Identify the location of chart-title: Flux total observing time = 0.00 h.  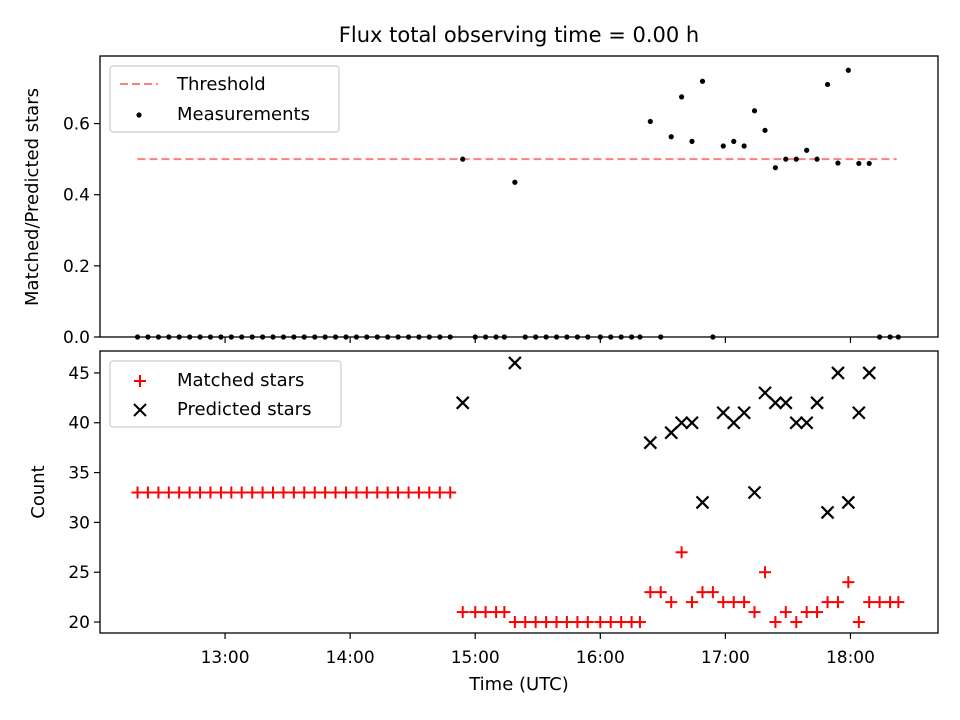
(519, 35).